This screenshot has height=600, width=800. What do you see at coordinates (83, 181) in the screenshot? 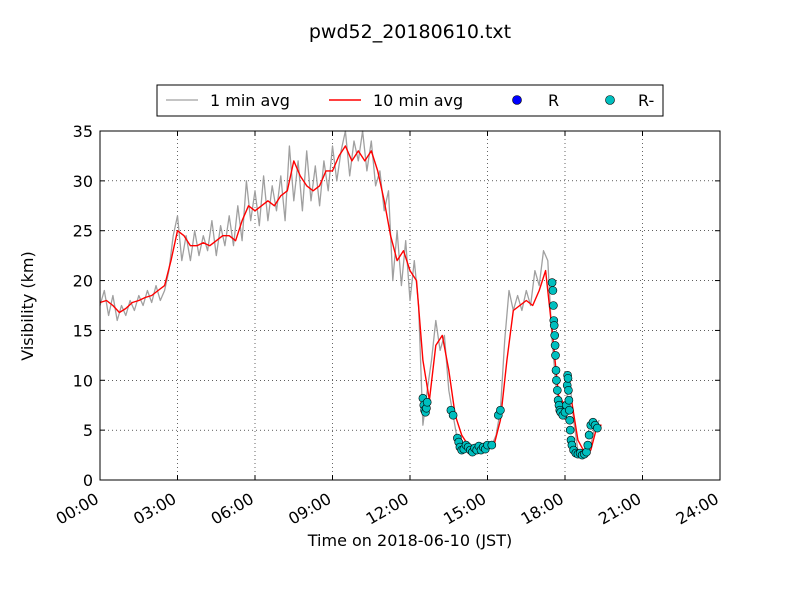
I see `y-tick-label: 30` at bounding box center [83, 181].